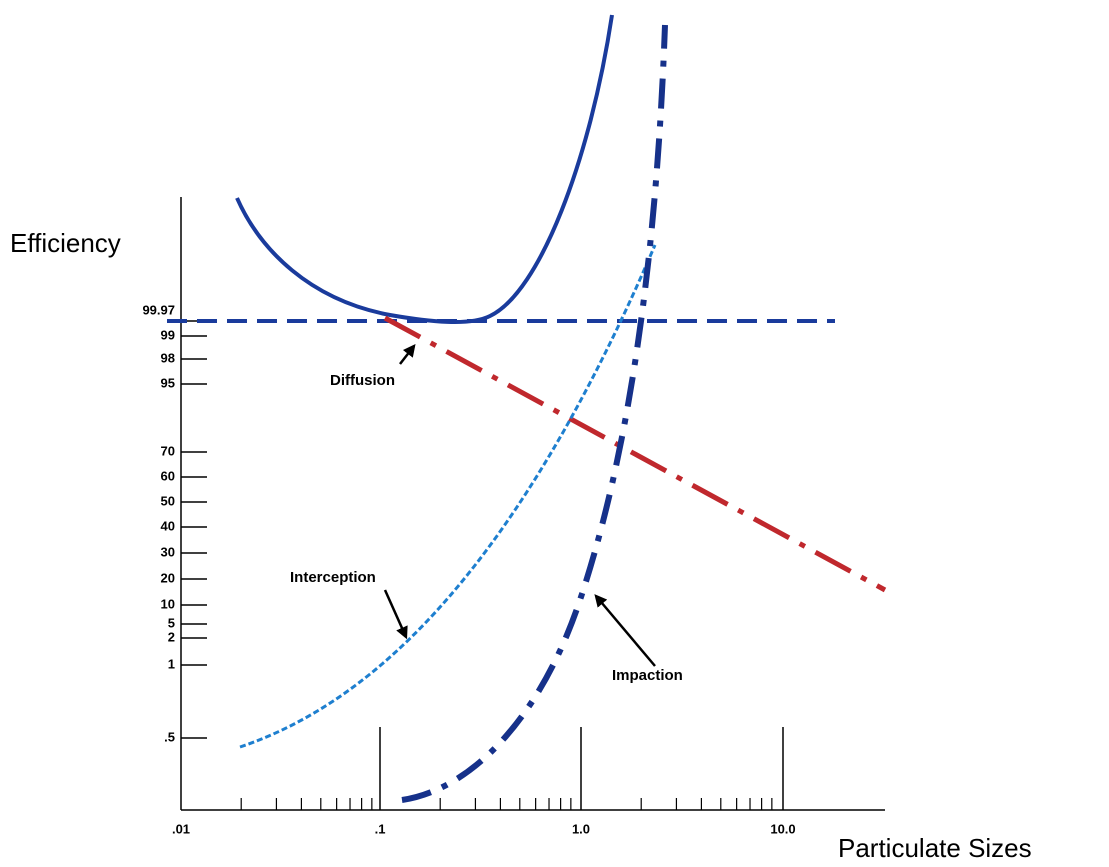 The width and height of the screenshot is (1109, 867). Describe the element at coordinates (168, 603) in the screenshot. I see `y-tick-label: 10` at that location.